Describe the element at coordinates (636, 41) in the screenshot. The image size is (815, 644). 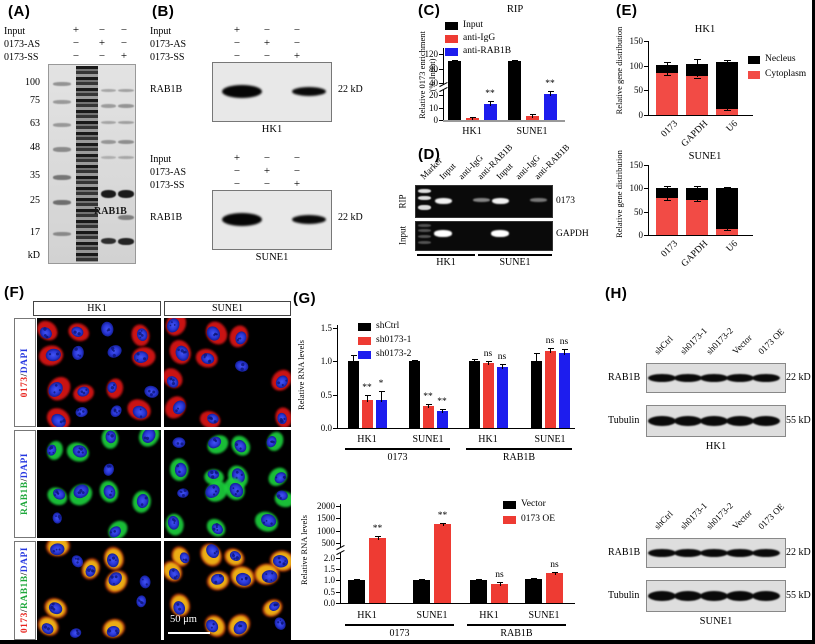
I see `y-tick-label: 150` at that location.